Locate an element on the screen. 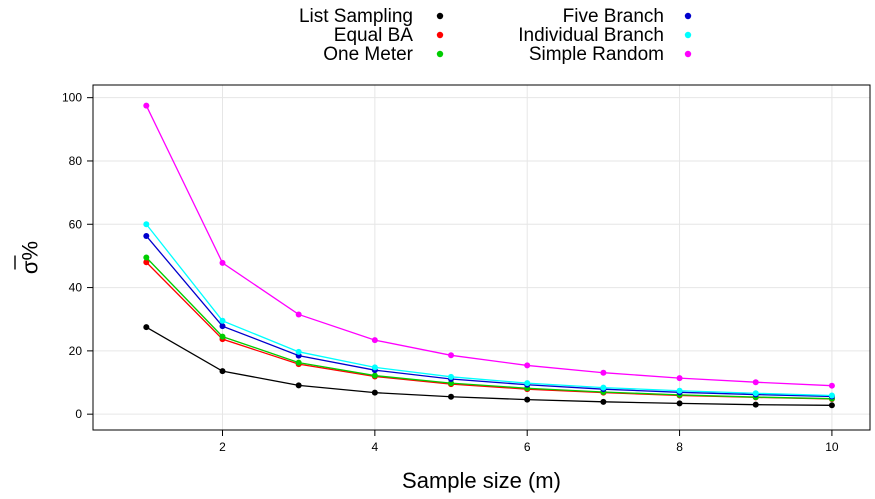 The height and width of the screenshot is (499, 875). data-point-equal-ba is located at coordinates (146, 262).